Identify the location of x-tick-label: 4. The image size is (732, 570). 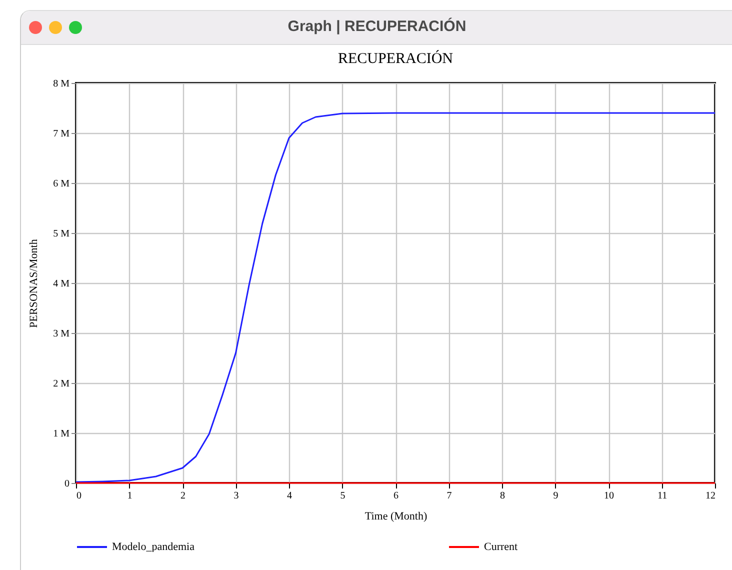
(289, 496).